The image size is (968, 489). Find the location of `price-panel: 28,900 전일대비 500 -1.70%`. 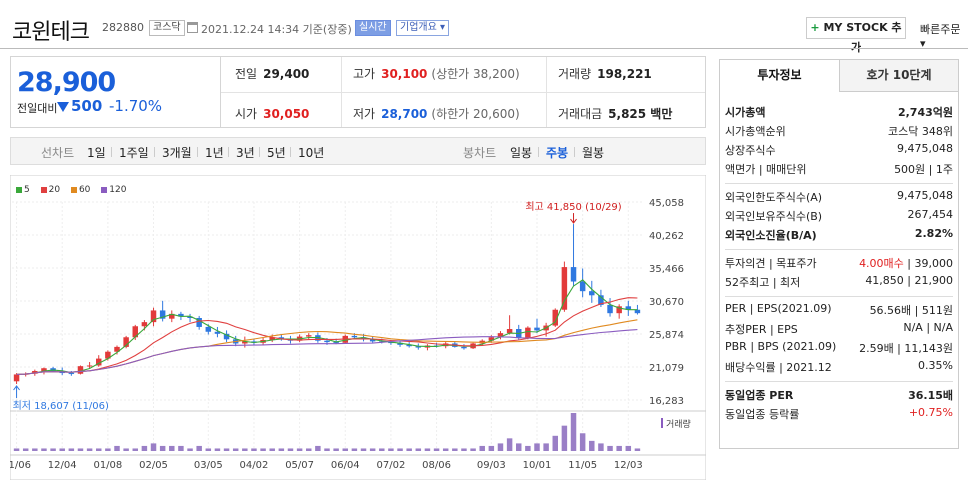

price-panel: 28,900 전일대비 500 -1.70% is located at coordinates (115, 92).